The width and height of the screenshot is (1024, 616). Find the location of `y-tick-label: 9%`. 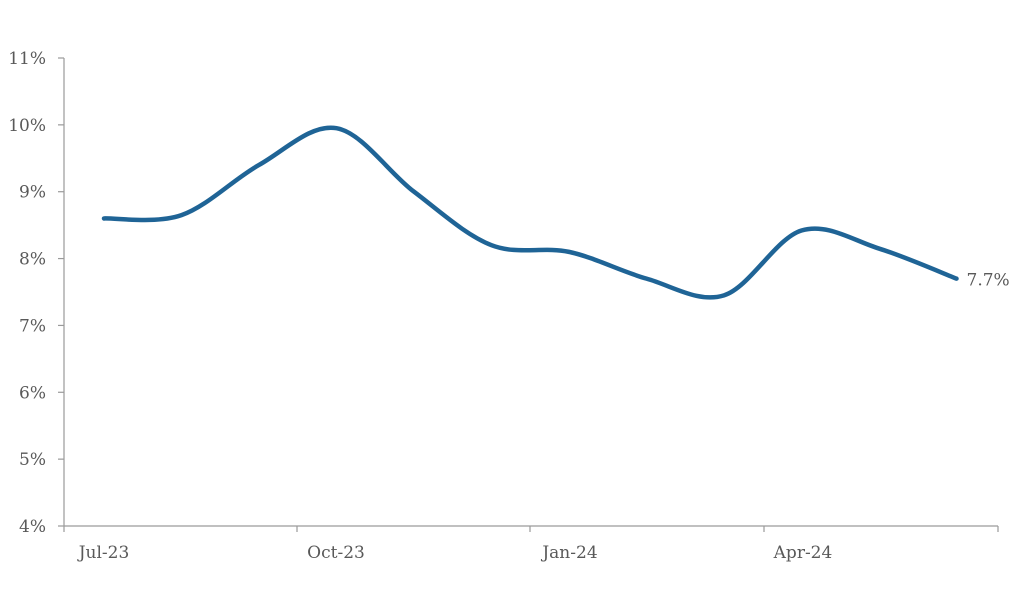

y-tick-label: 9% is located at coordinates (32, 193).